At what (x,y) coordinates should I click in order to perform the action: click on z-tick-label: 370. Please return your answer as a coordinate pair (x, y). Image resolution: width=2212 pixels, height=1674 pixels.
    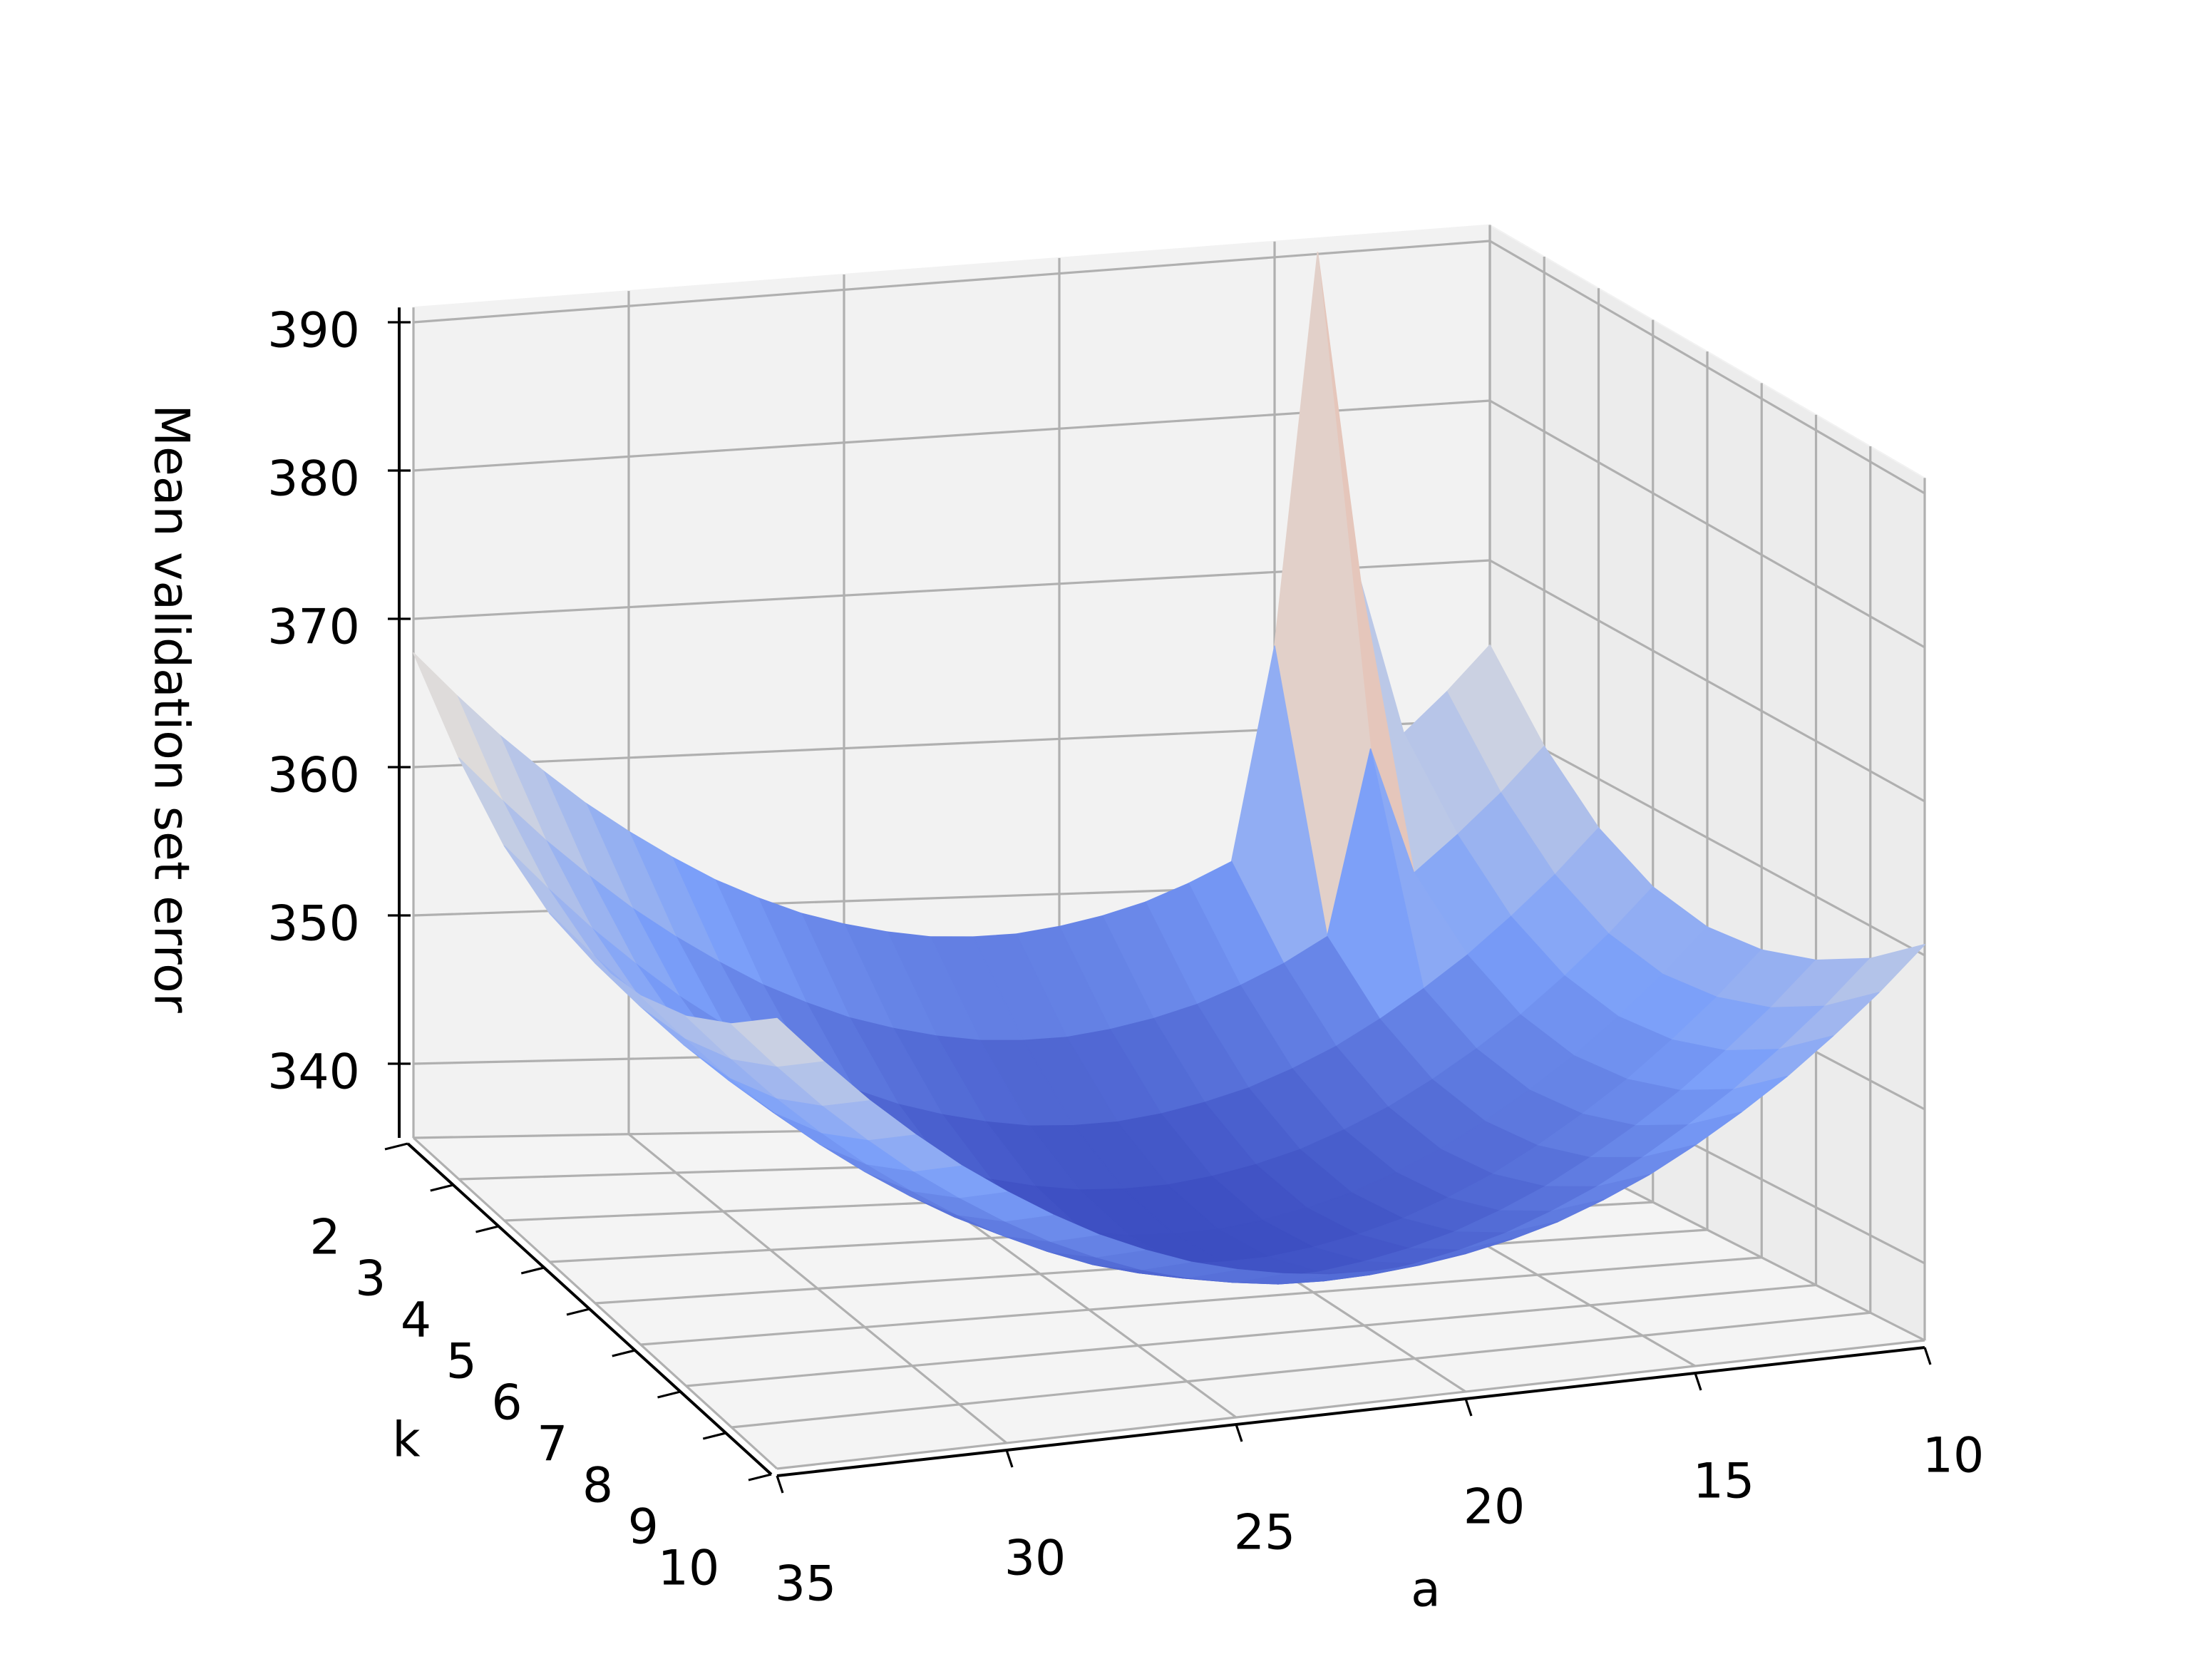
    Looking at the image, I should click on (313, 628).